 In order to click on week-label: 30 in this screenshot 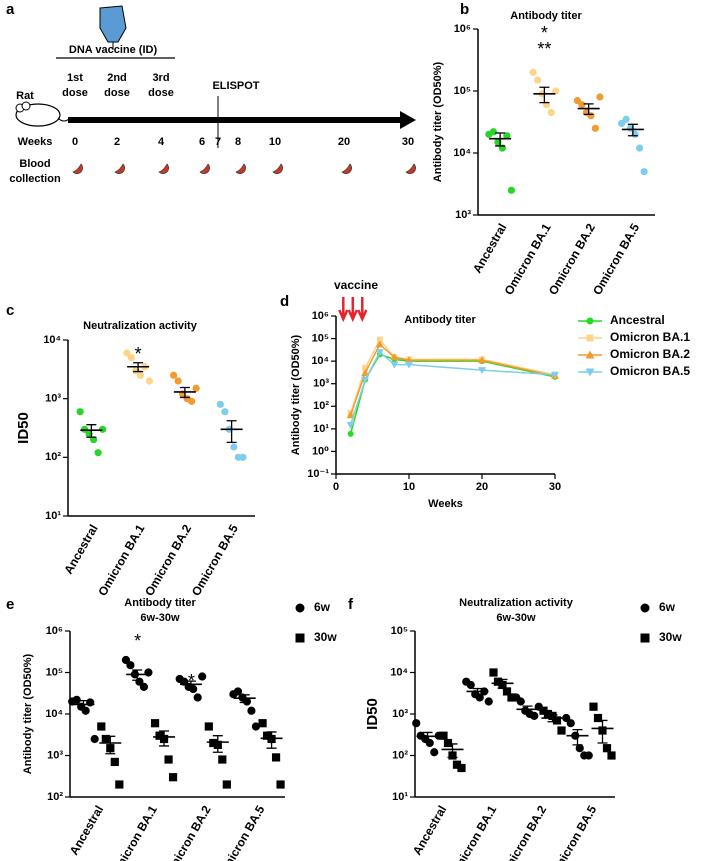, I will do `click(408, 142)`.